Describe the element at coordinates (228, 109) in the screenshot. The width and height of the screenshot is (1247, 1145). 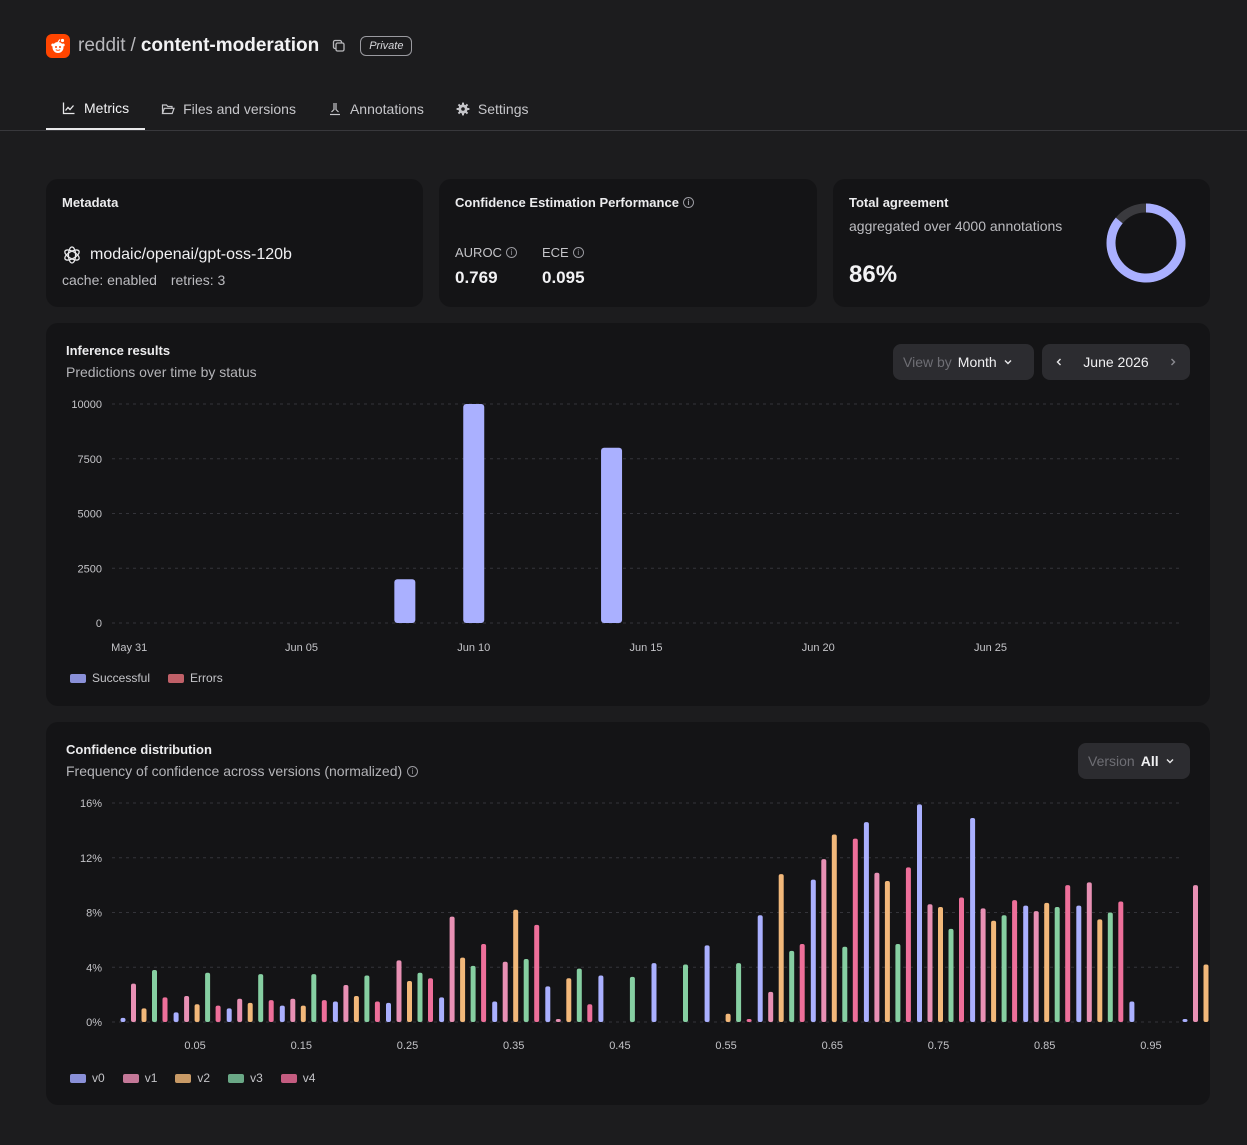
I see `tab-files-and-versions: Files and versions` at that location.